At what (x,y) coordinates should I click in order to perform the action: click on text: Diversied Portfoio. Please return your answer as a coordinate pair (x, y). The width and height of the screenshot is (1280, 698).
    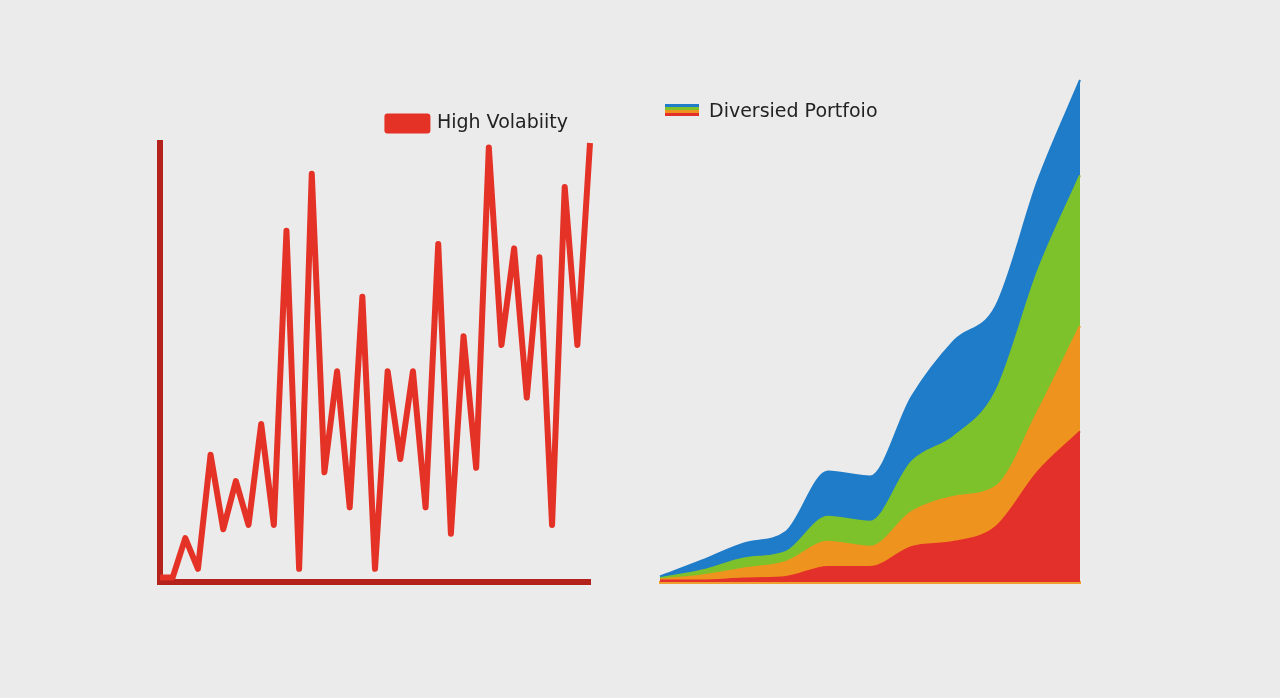
    Looking at the image, I should click on (793, 110).